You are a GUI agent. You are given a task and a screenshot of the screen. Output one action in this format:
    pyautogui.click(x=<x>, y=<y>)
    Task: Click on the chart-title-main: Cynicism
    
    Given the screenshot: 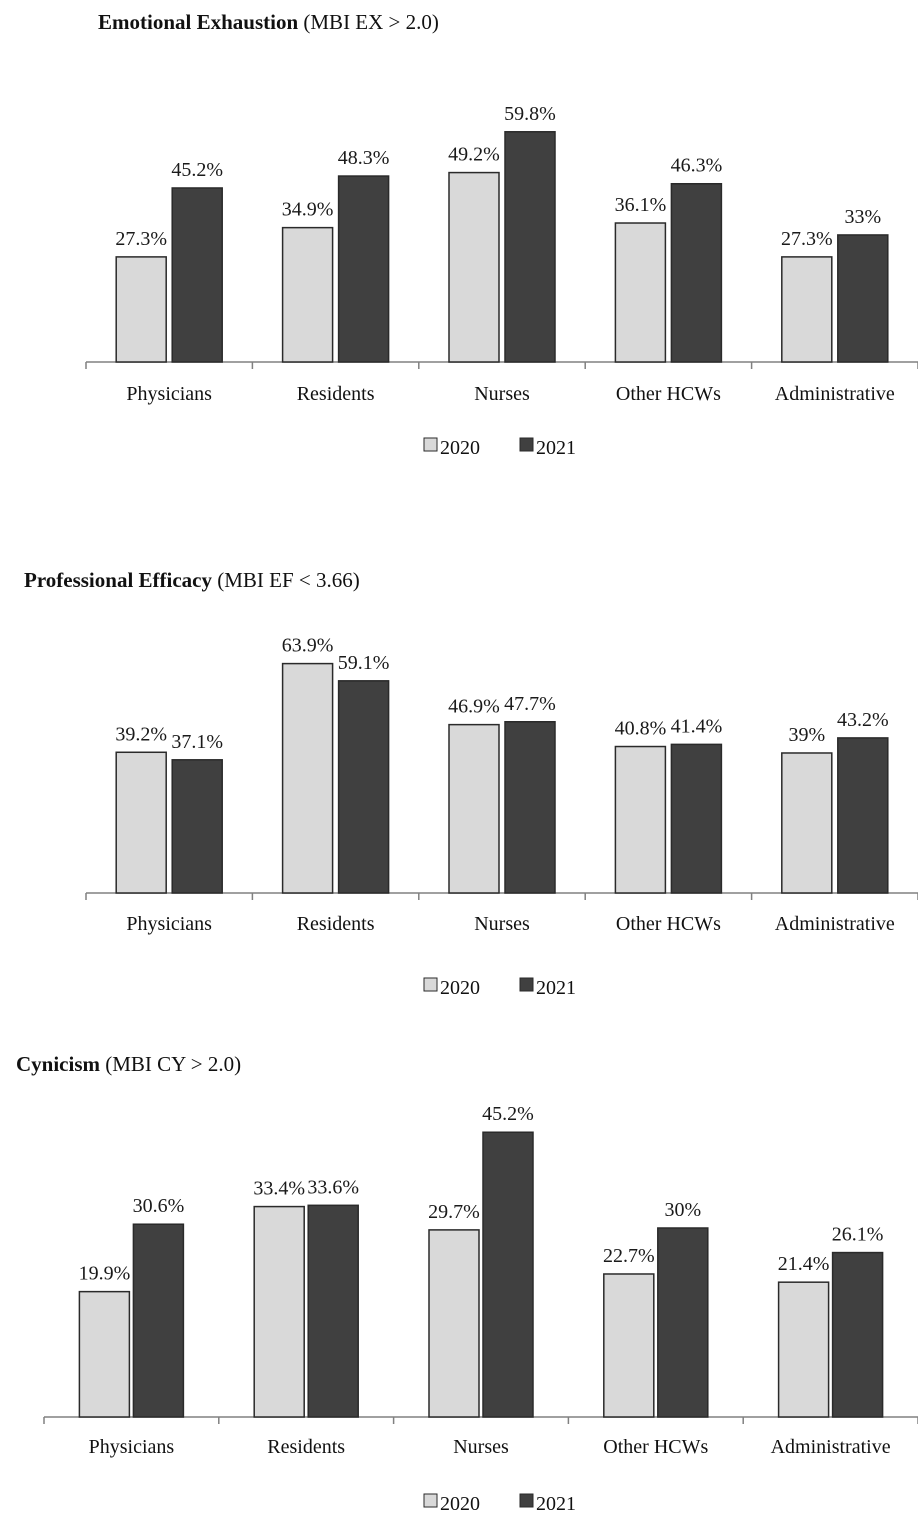 What is the action you would take?
    pyautogui.click(x=58, y=1064)
    